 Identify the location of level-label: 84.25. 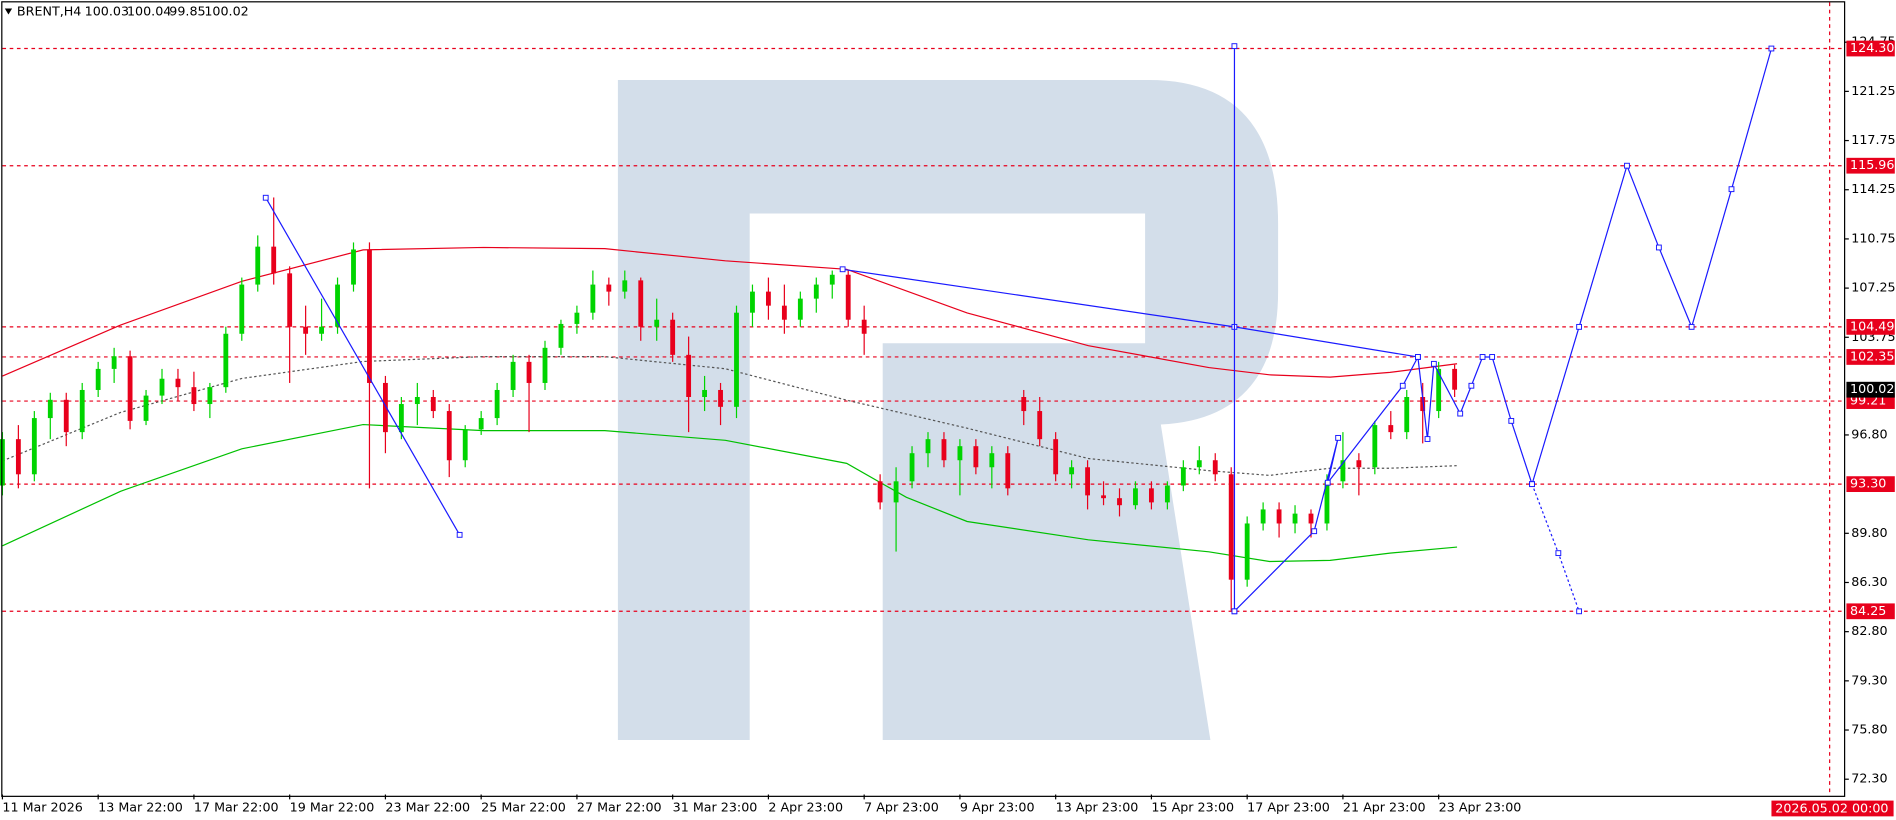
(1868, 610).